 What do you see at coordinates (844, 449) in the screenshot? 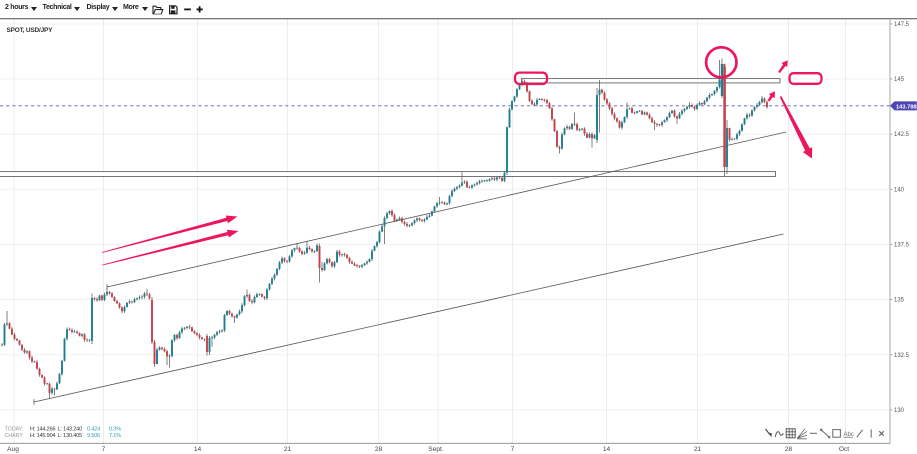
I see `svg-text: Oct` at bounding box center [844, 449].